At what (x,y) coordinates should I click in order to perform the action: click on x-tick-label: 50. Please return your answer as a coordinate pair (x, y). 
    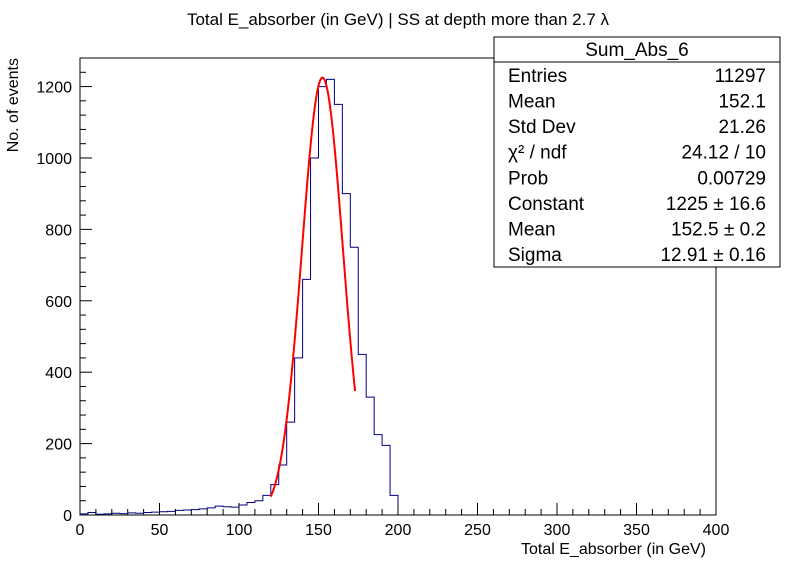
    Looking at the image, I should click on (160, 530).